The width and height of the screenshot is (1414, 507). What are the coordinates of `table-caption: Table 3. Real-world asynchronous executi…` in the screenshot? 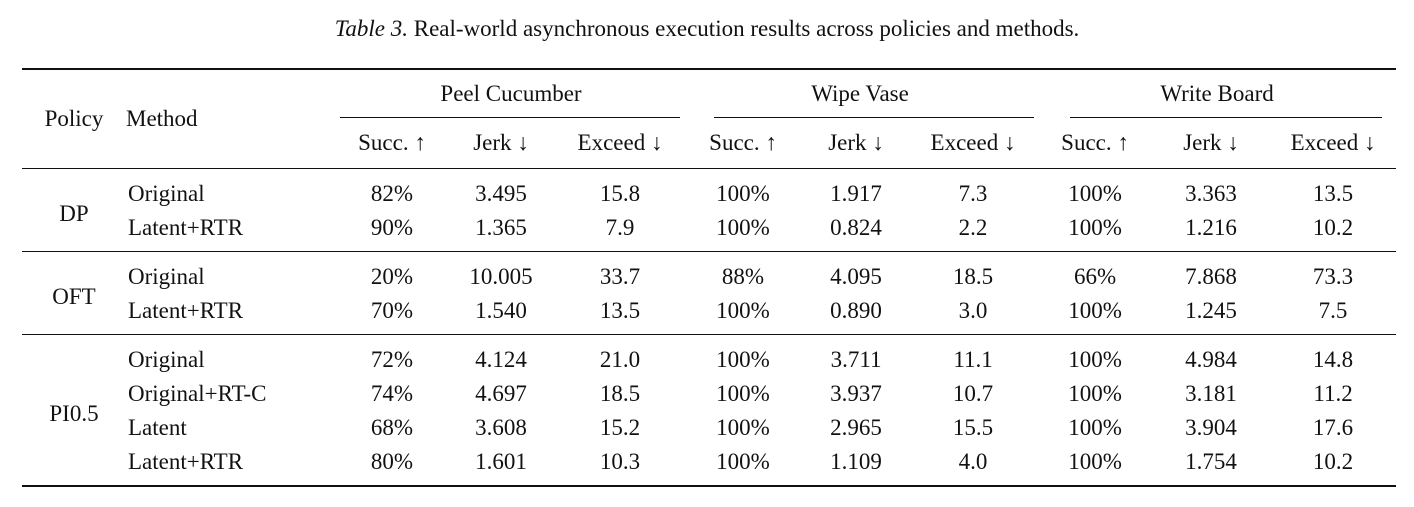 It's located at (707, 29).